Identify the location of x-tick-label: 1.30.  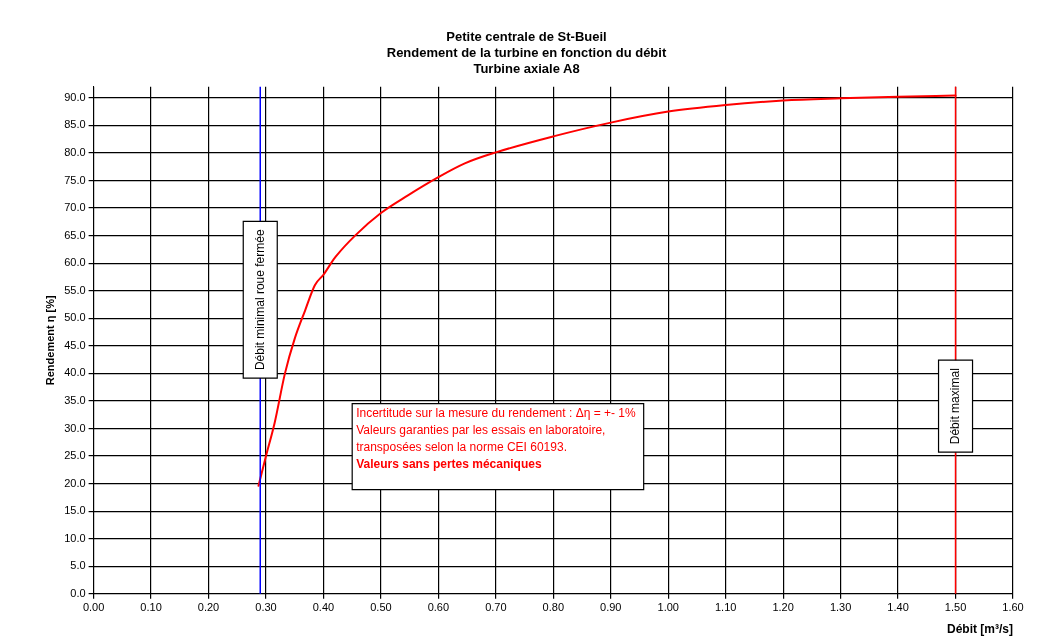
(840, 607).